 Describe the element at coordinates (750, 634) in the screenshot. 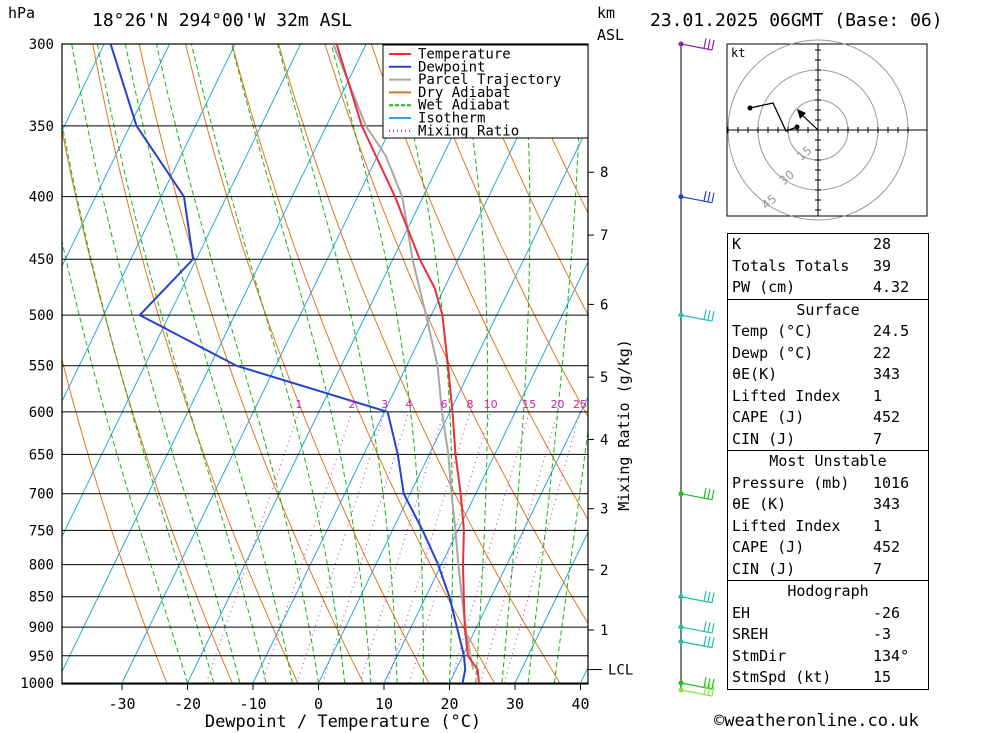

I see `index-label: SREH` at that location.